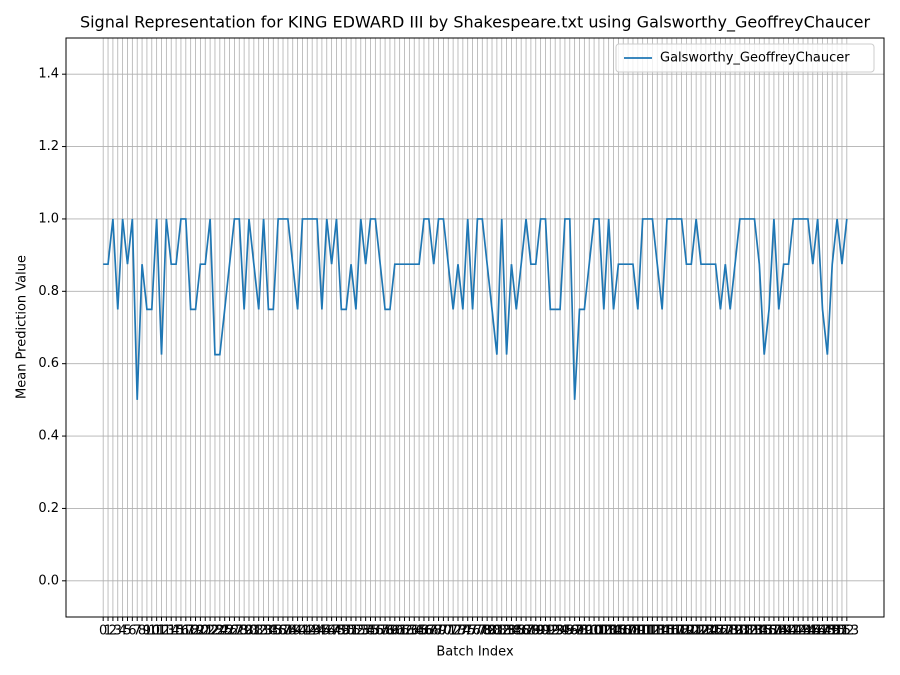 The height and width of the screenshot is (675, 900). I want to click on x-tick-label: 34, so click(268, 631).